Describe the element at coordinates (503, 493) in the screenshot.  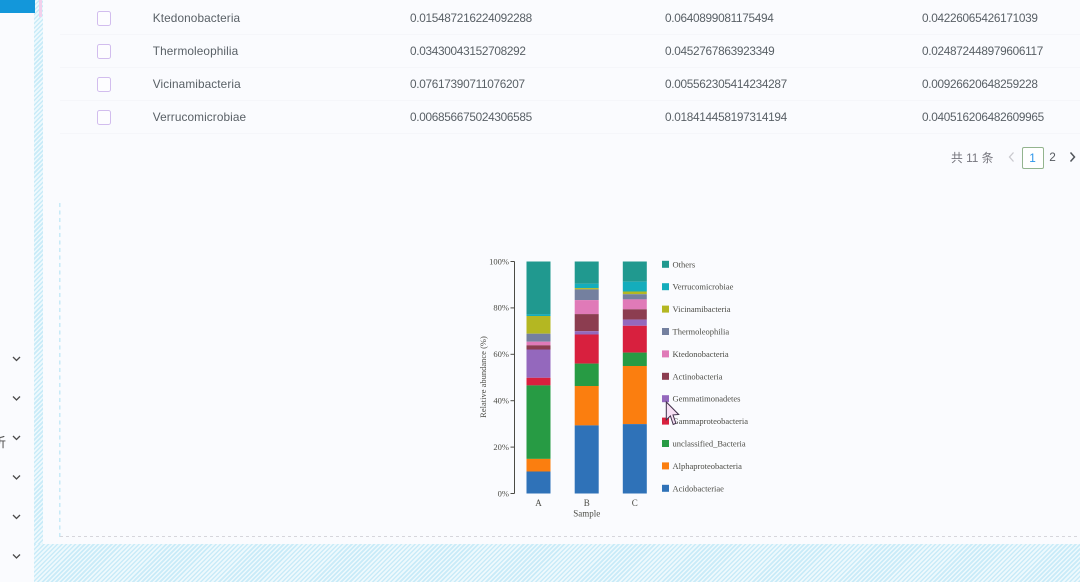
I see `svg-text: 0%` at that location.